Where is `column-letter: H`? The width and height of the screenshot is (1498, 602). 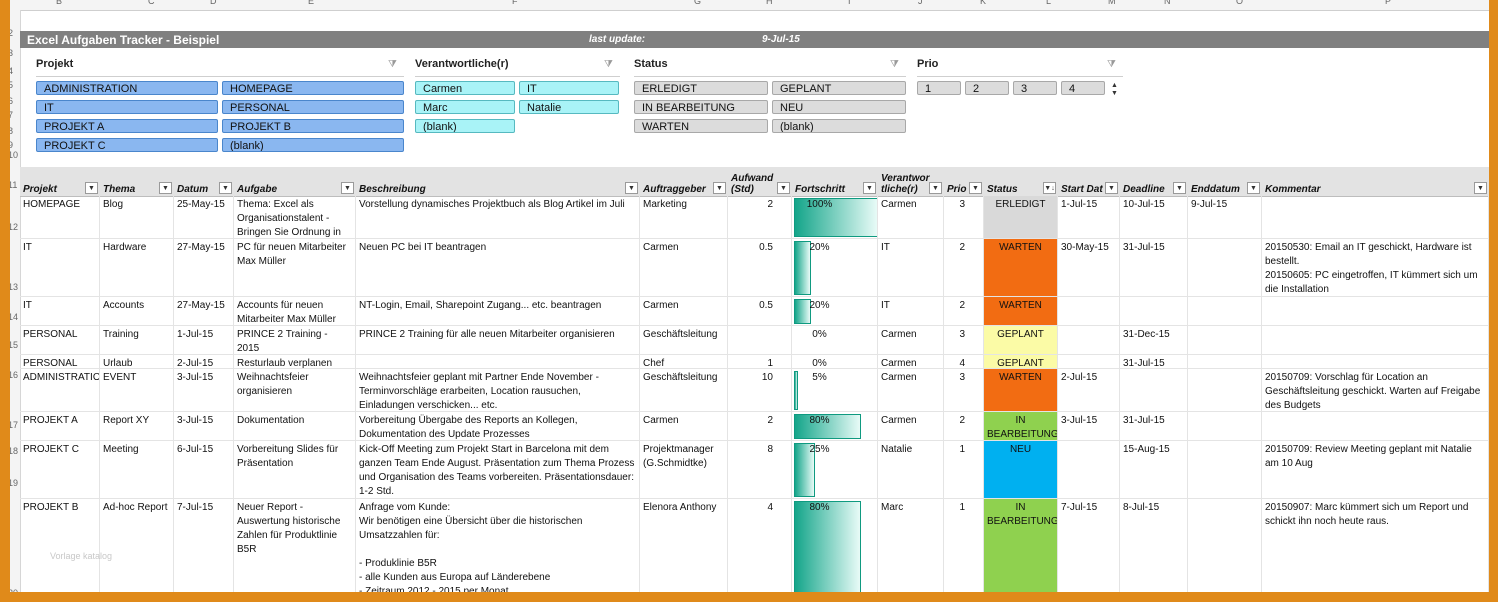 column-letter: H is located at coordinates (769, 3).